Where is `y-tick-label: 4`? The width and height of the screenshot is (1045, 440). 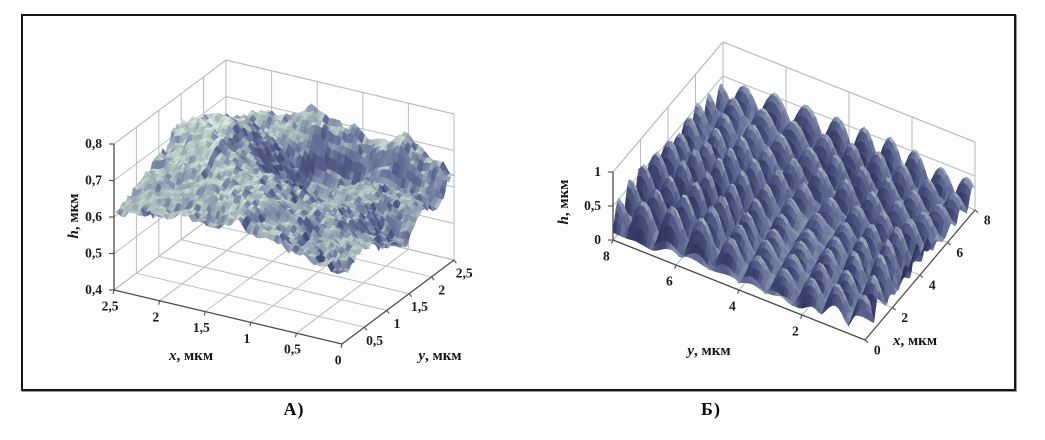
y-tick-label: 4 is located at coordinates (732, 306).